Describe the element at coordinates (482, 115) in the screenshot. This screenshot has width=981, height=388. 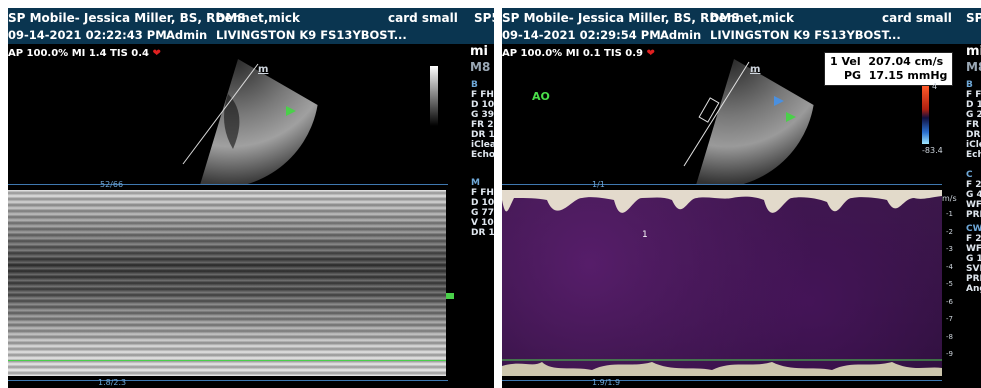
I see `param: G 39` at that location.